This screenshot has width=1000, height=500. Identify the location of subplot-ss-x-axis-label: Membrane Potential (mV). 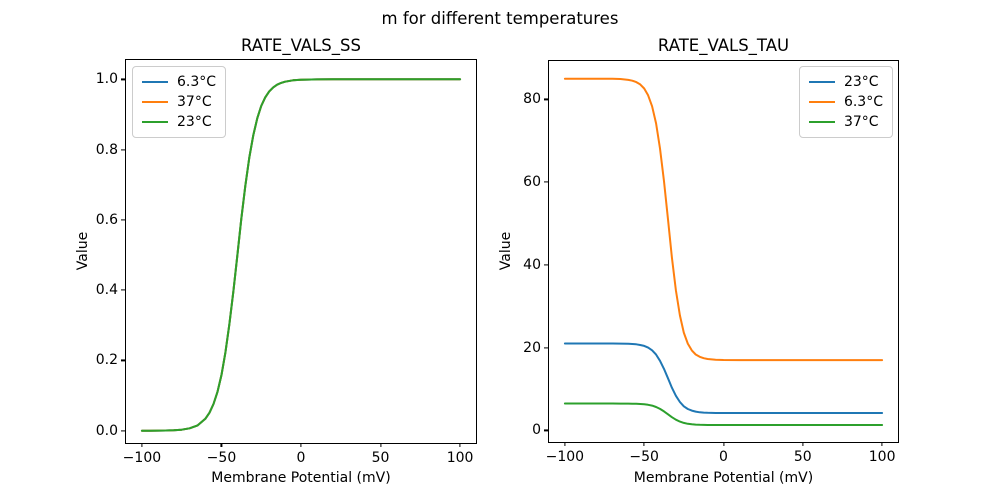
(301, 478).